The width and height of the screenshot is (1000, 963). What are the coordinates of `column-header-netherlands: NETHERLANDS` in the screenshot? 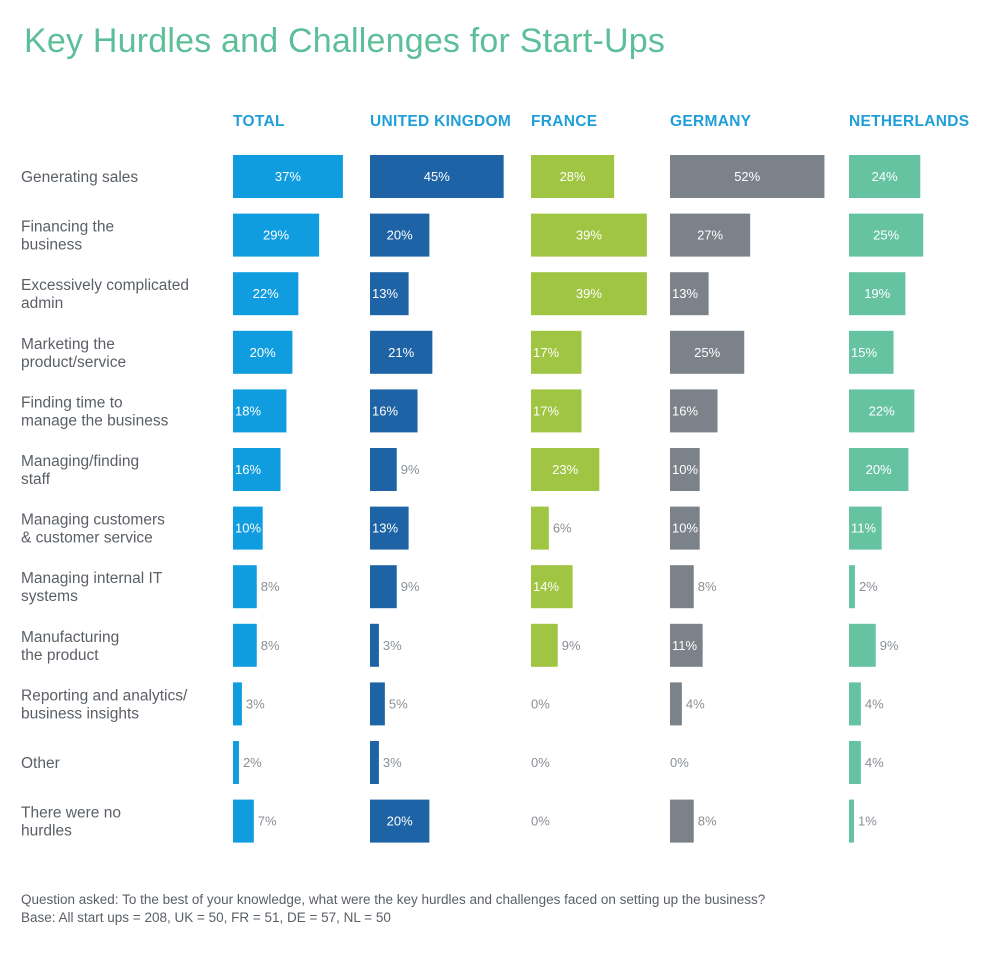 It's located at (909, 121).